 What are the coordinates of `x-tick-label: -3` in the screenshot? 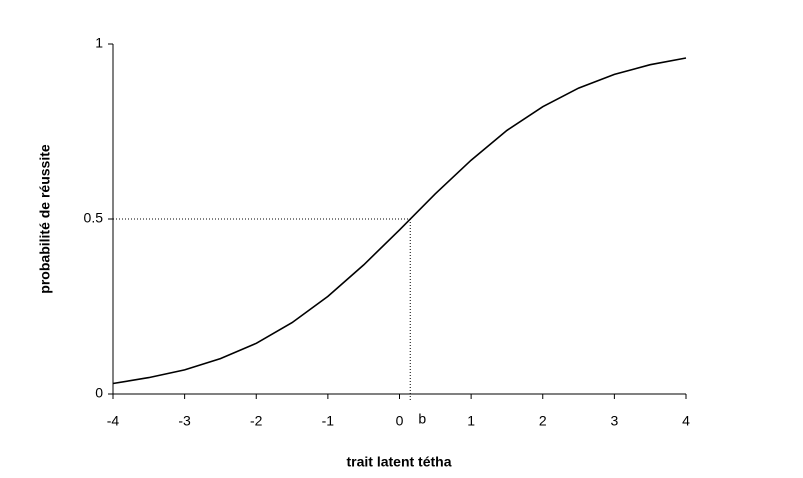 It's located at (184, 421).